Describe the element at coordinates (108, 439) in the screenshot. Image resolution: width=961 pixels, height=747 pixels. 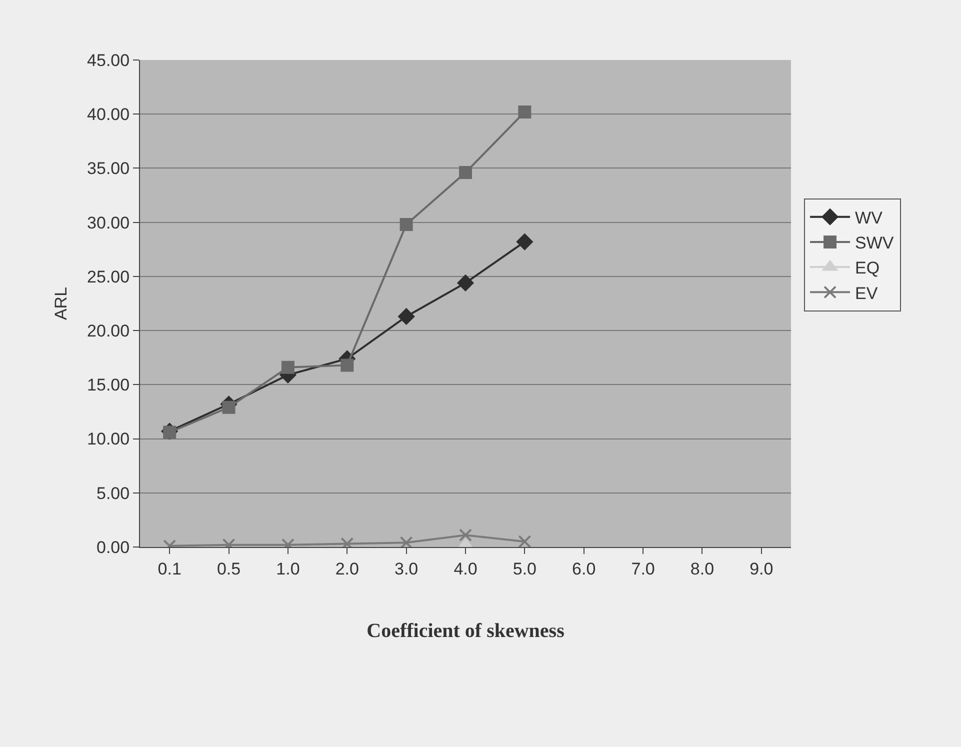
I see `y-tick-label: 10.00` at that location.